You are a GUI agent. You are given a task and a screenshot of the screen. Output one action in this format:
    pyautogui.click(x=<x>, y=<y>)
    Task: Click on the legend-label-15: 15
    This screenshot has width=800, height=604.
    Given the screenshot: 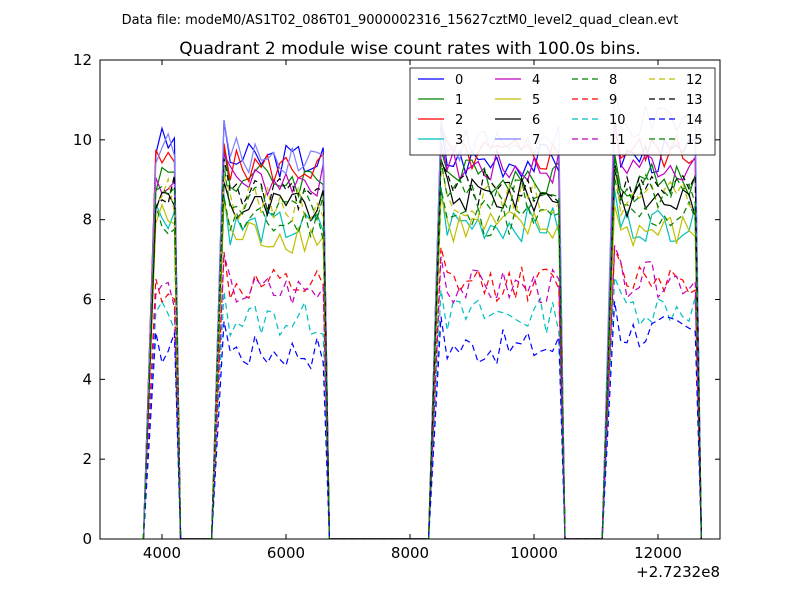 What is the action you would take?
    pyautogui.click(x=694, y=140)
    